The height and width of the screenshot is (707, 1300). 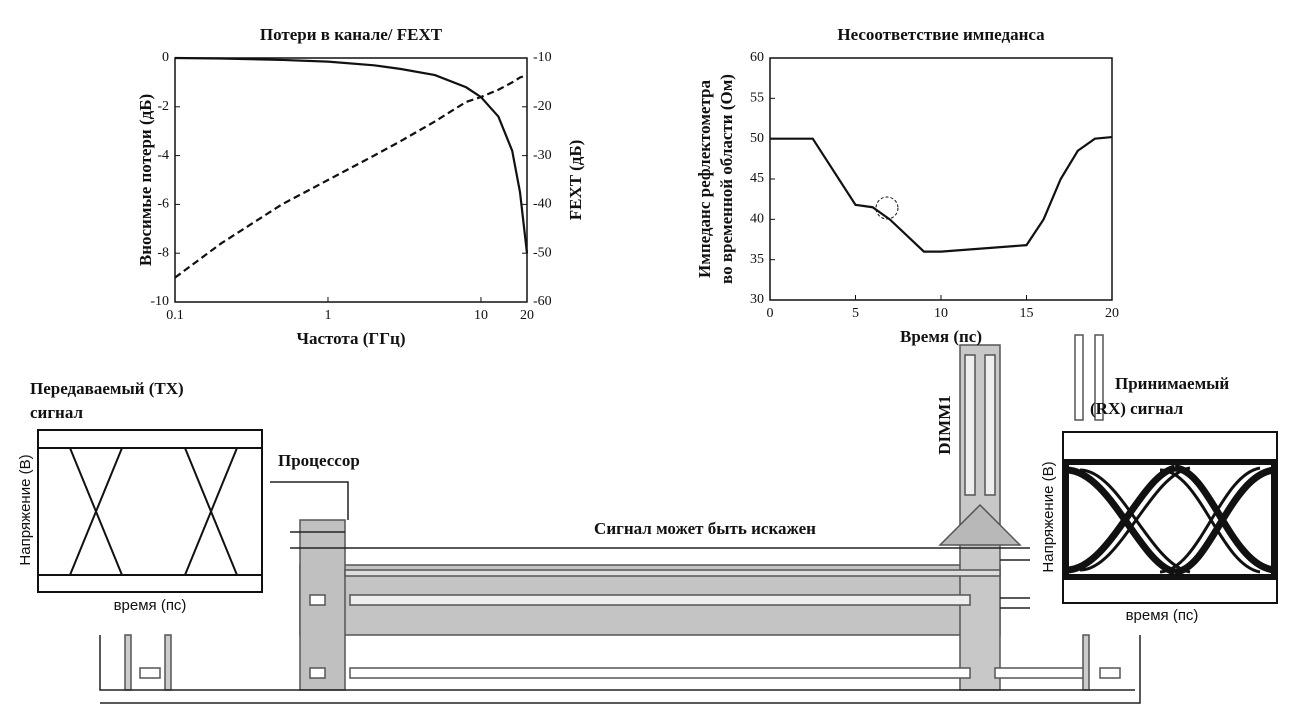 What do you see at coordinates (351, 338) in the screenshot?
I see `x-axis-label: Частота (ГГц)` at bounding box center [351, 338].